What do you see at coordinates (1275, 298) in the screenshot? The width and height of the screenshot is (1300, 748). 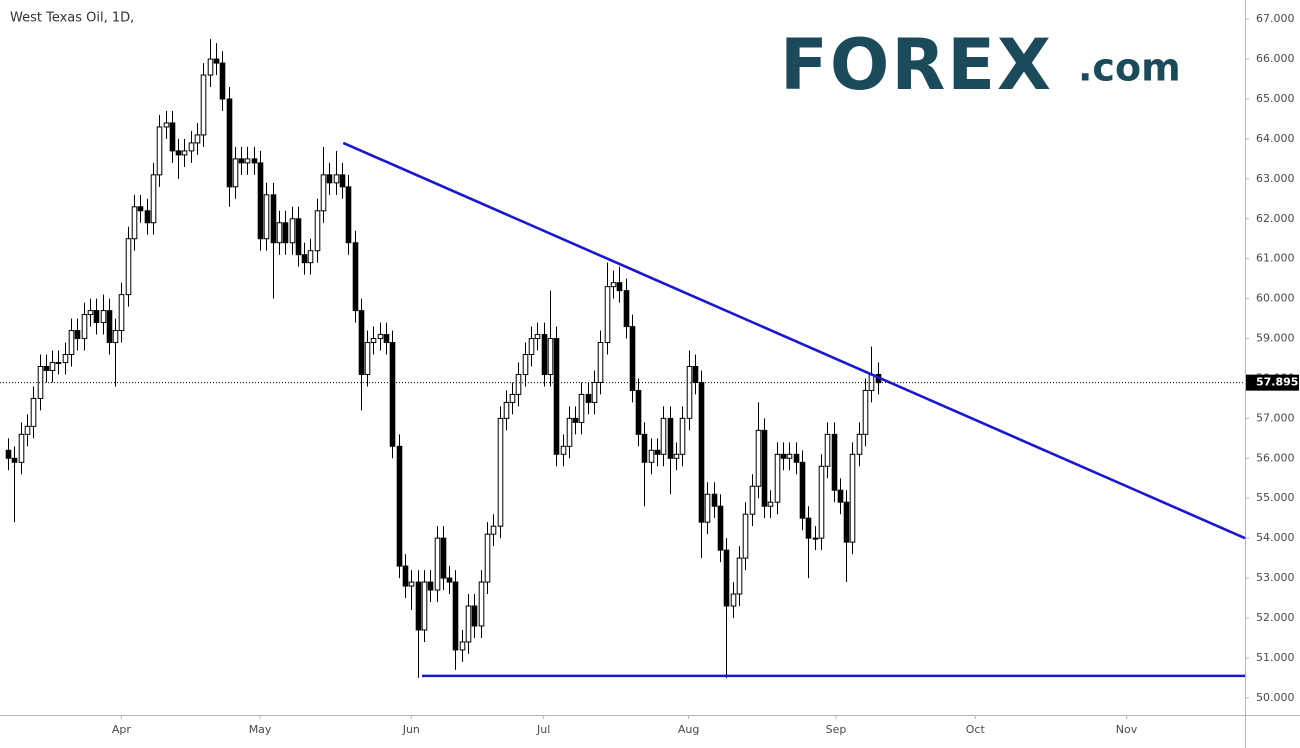 I see `y-tick-label: 60.000` at bounding box center [1275, 298].